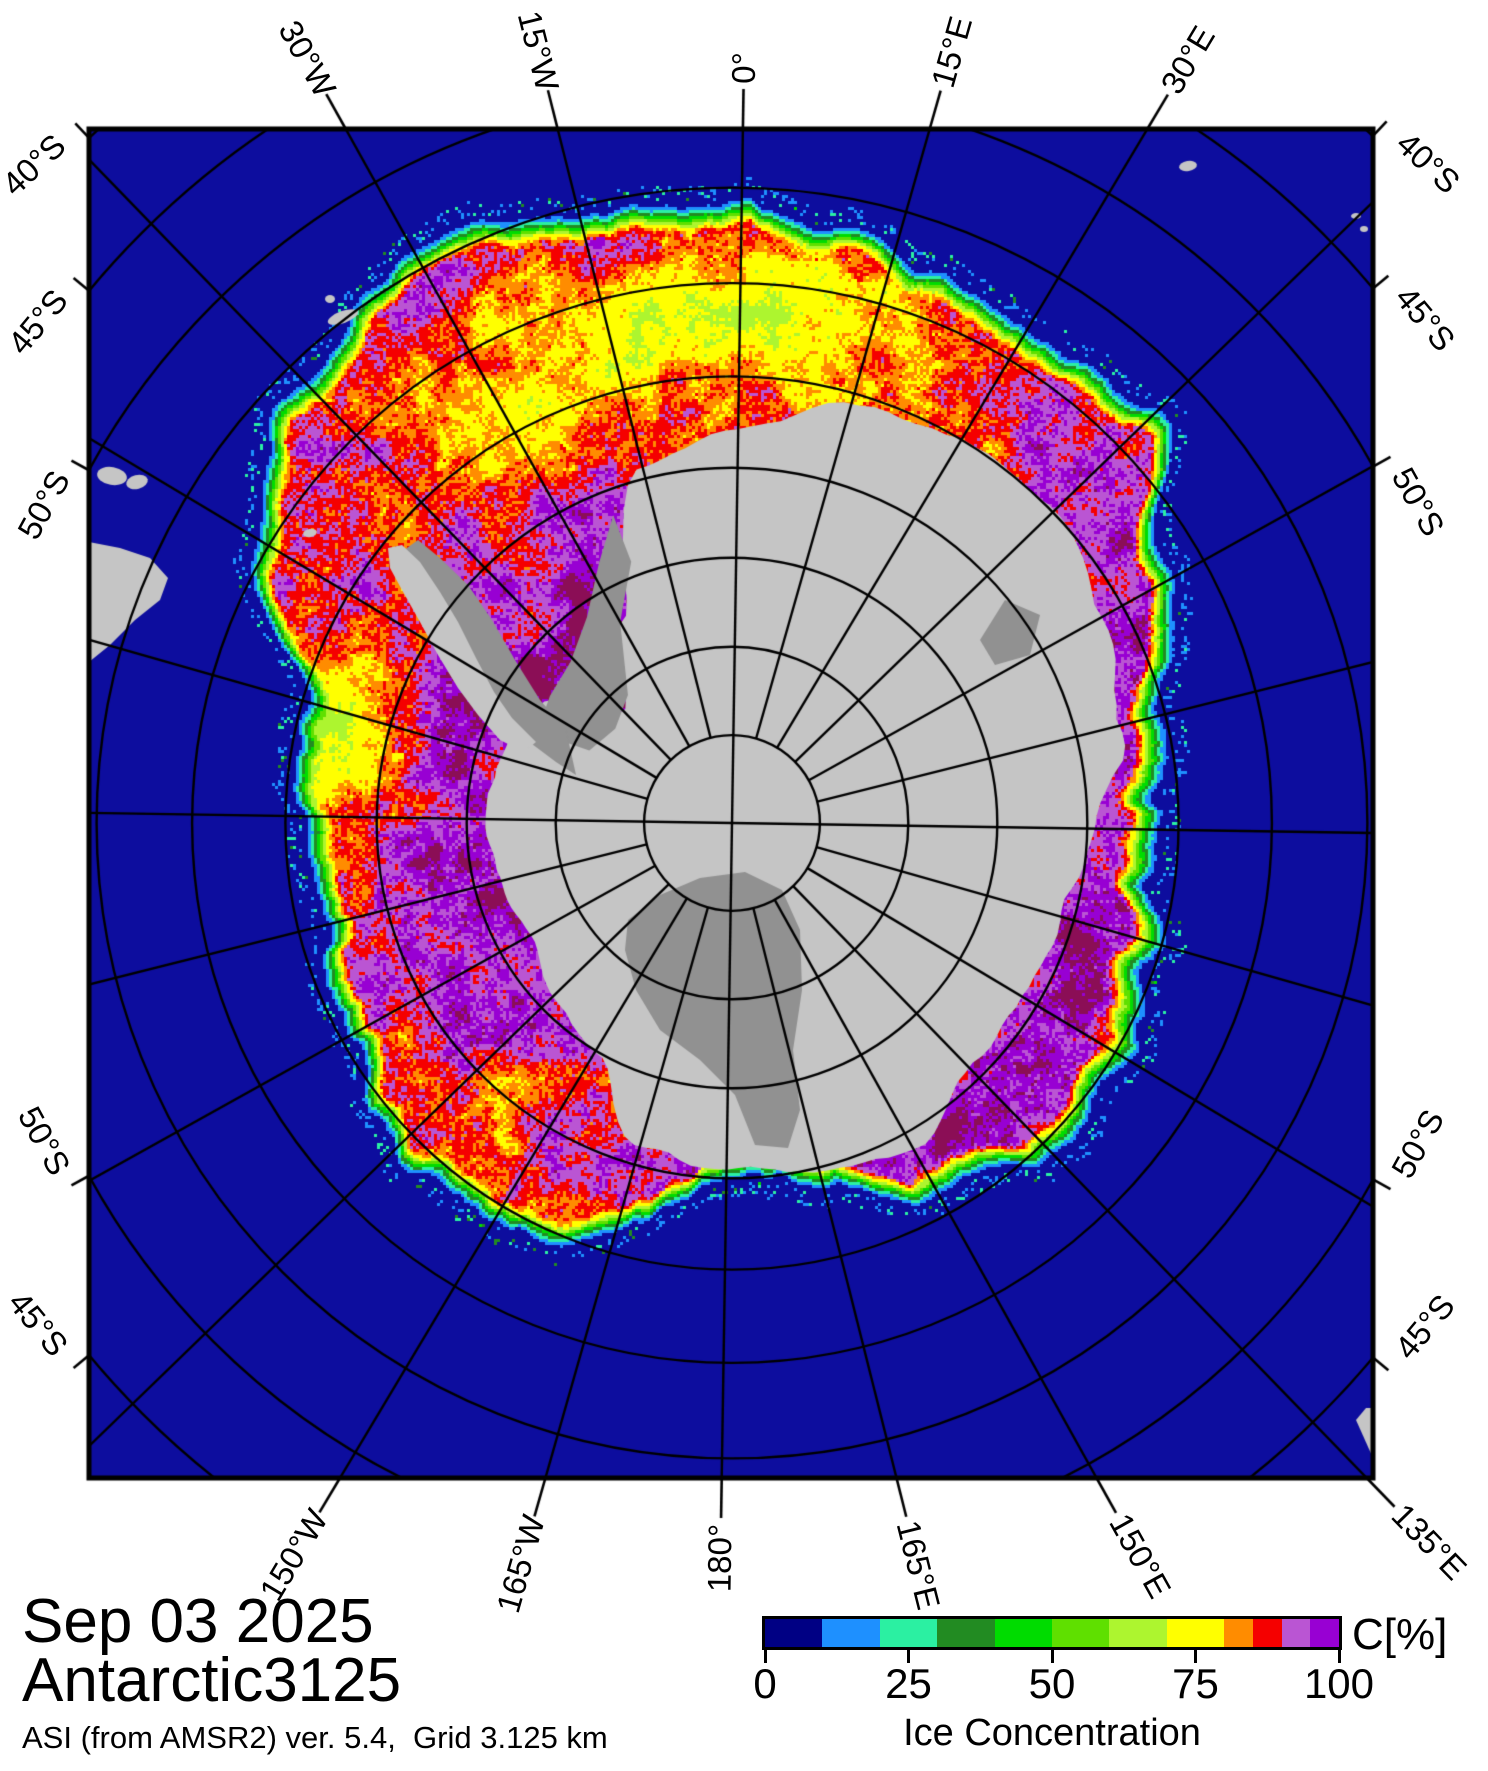  What do you see at coordinates (765, 1683) in the screenshot?
I see `colorbar-tick-label: 0` at bounding box center [765, 1683].